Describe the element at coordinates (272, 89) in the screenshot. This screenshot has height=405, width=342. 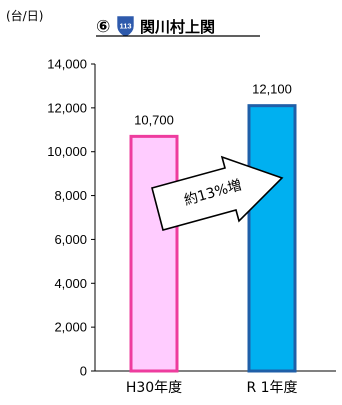
I see `bar-value-label: 12,100` at that location.